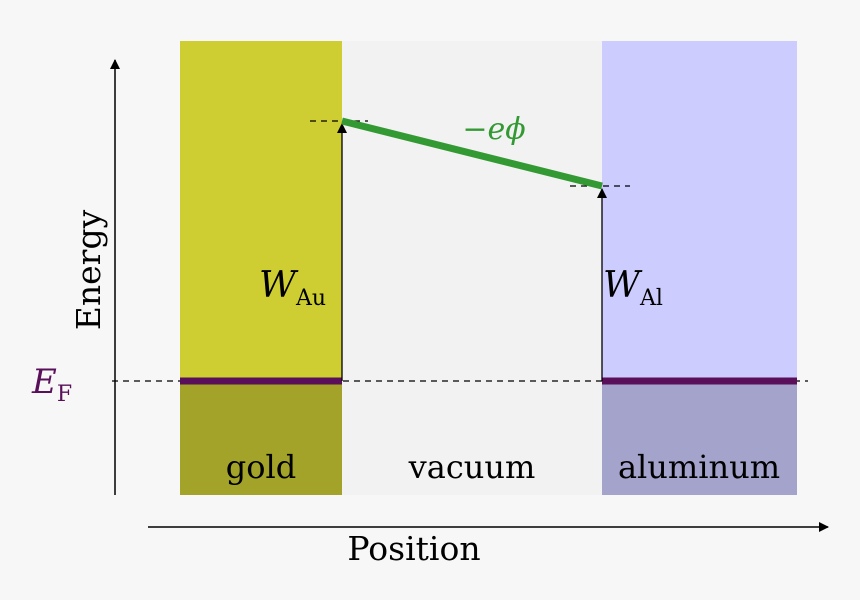  What do you see at coordinates (472, 467) in the screenshot?
I see `vacuum-region-label: vacuum` at bounding box center [472, 467].